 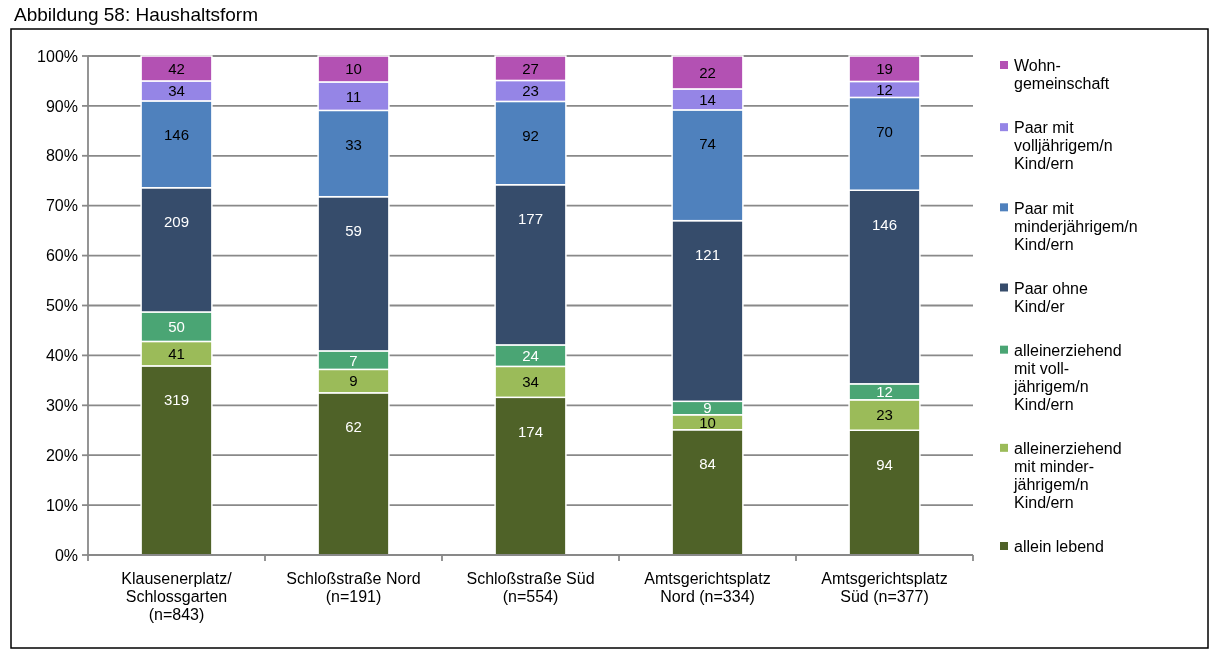 I want to click on y-tick-label: 50%, so click(x=61, y=306).